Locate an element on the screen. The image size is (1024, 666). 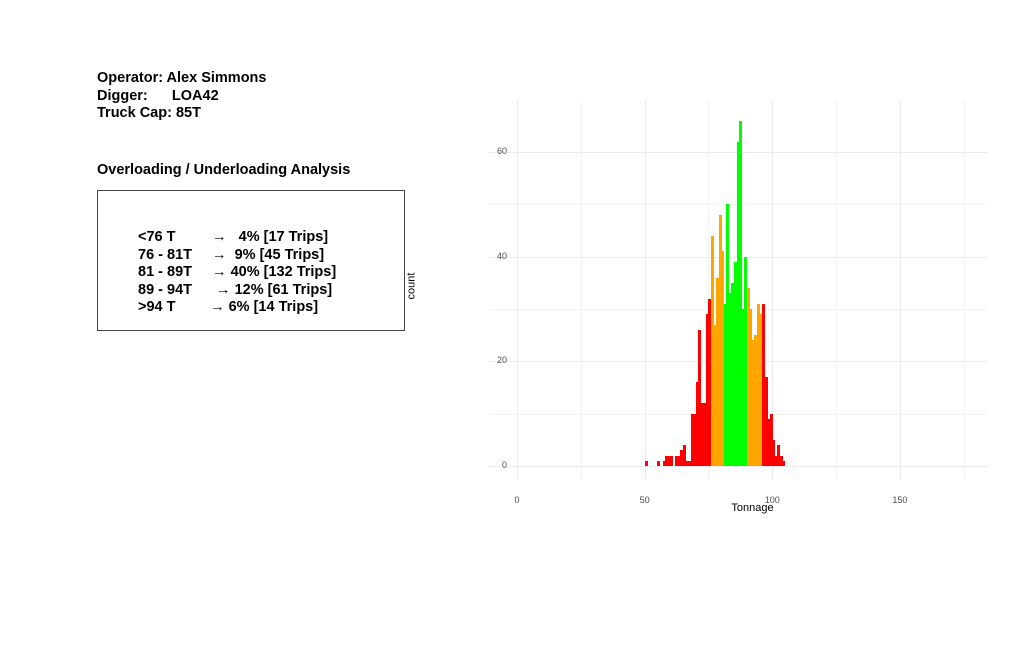
y-tick-label: 20 is located at coordinates (501, 360).